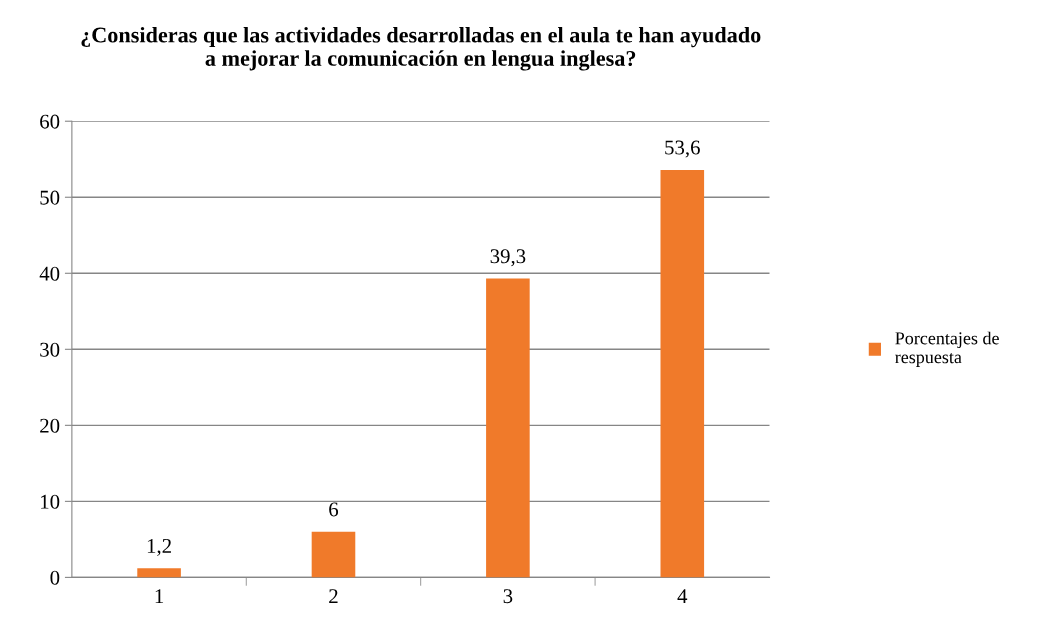 The image size is (1057, 638). Describe the element at coordinates (508, 596) in the screenshot. I see `x-tick-label: 3` at that location.